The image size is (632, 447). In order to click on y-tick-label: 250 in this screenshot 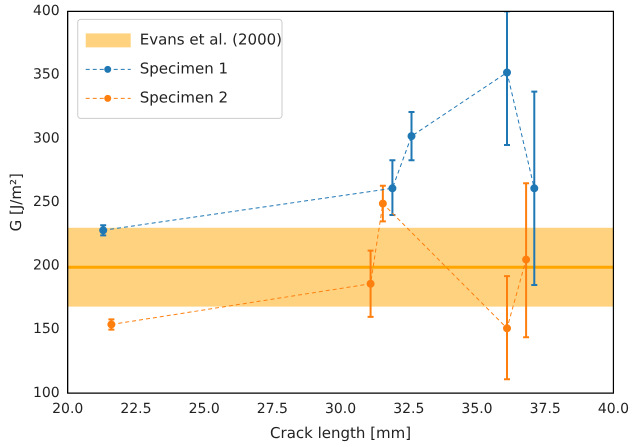, I will do `click(46, 202)`.